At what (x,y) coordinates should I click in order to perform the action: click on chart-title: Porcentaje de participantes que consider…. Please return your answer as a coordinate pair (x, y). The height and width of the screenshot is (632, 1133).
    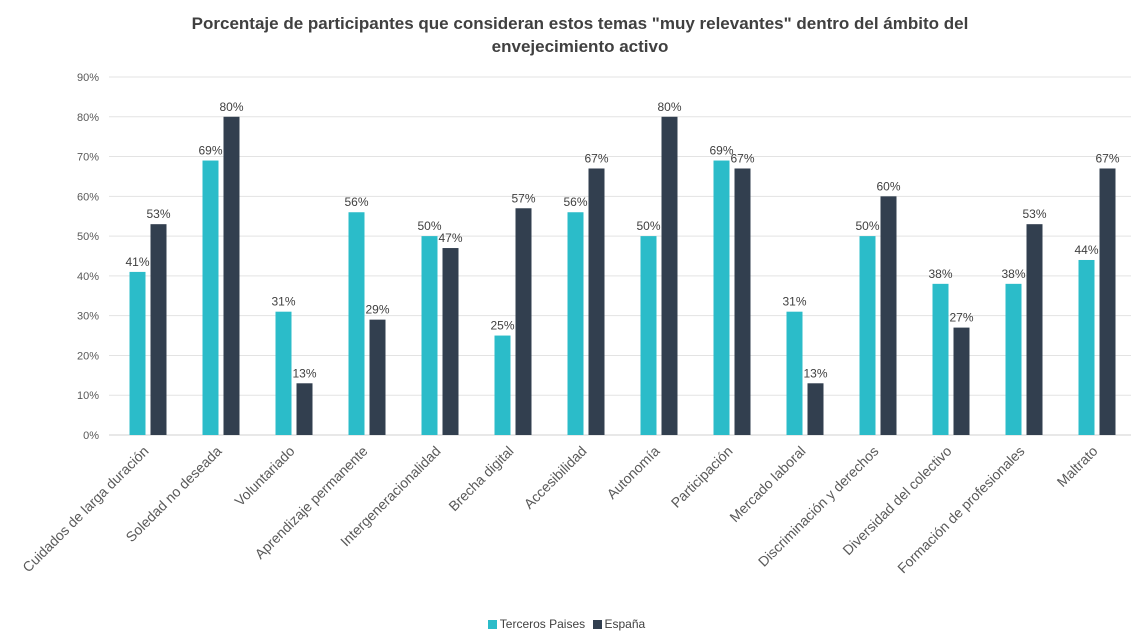
    Looking at the image, I should click on (580, 35).